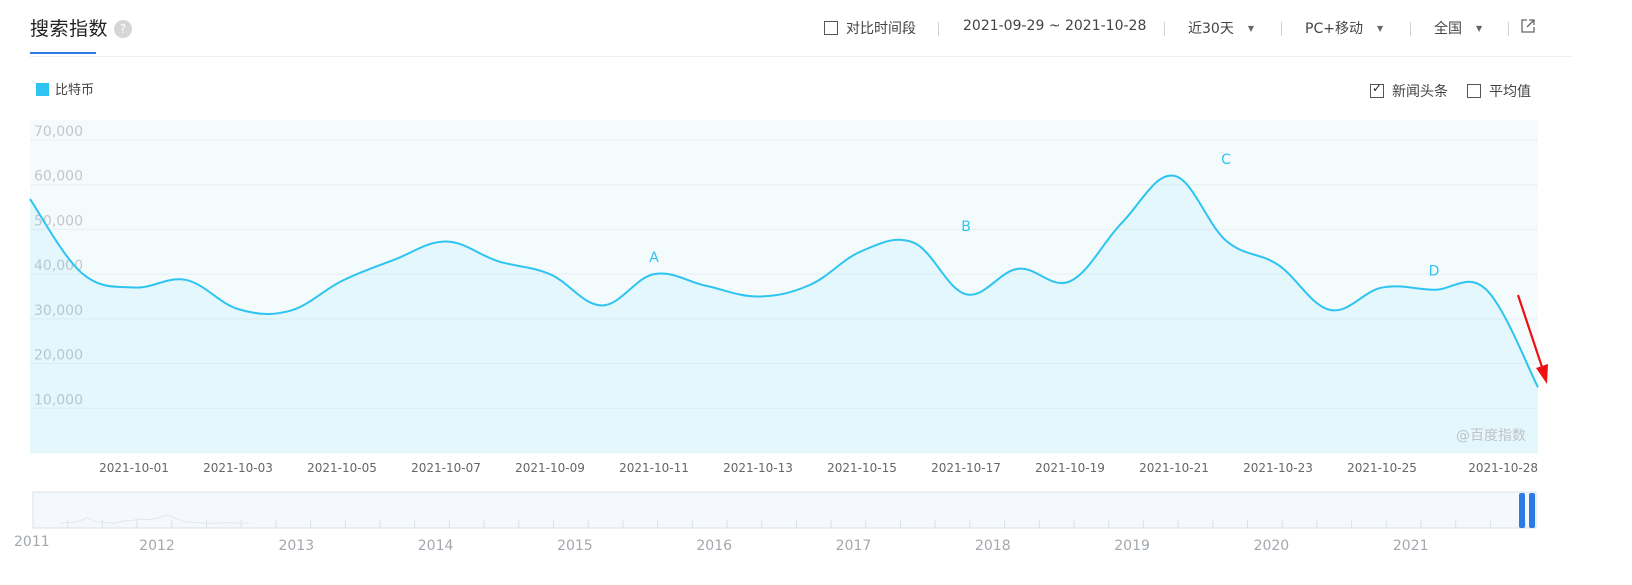 The height and width of the screenshot is (585, 1632). I want to click on x-tick-label: 2021-10-07, so click(446, 468).